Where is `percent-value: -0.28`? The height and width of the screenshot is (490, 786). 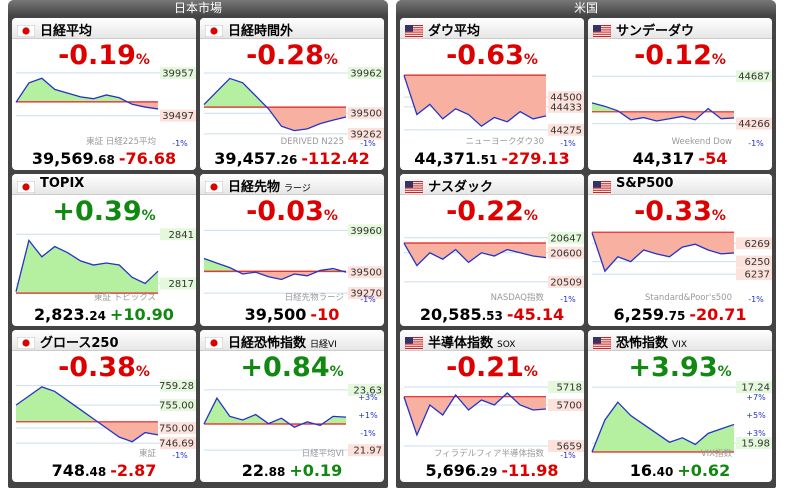 percent-value: -0.28 is located at coordinates (285, 55).